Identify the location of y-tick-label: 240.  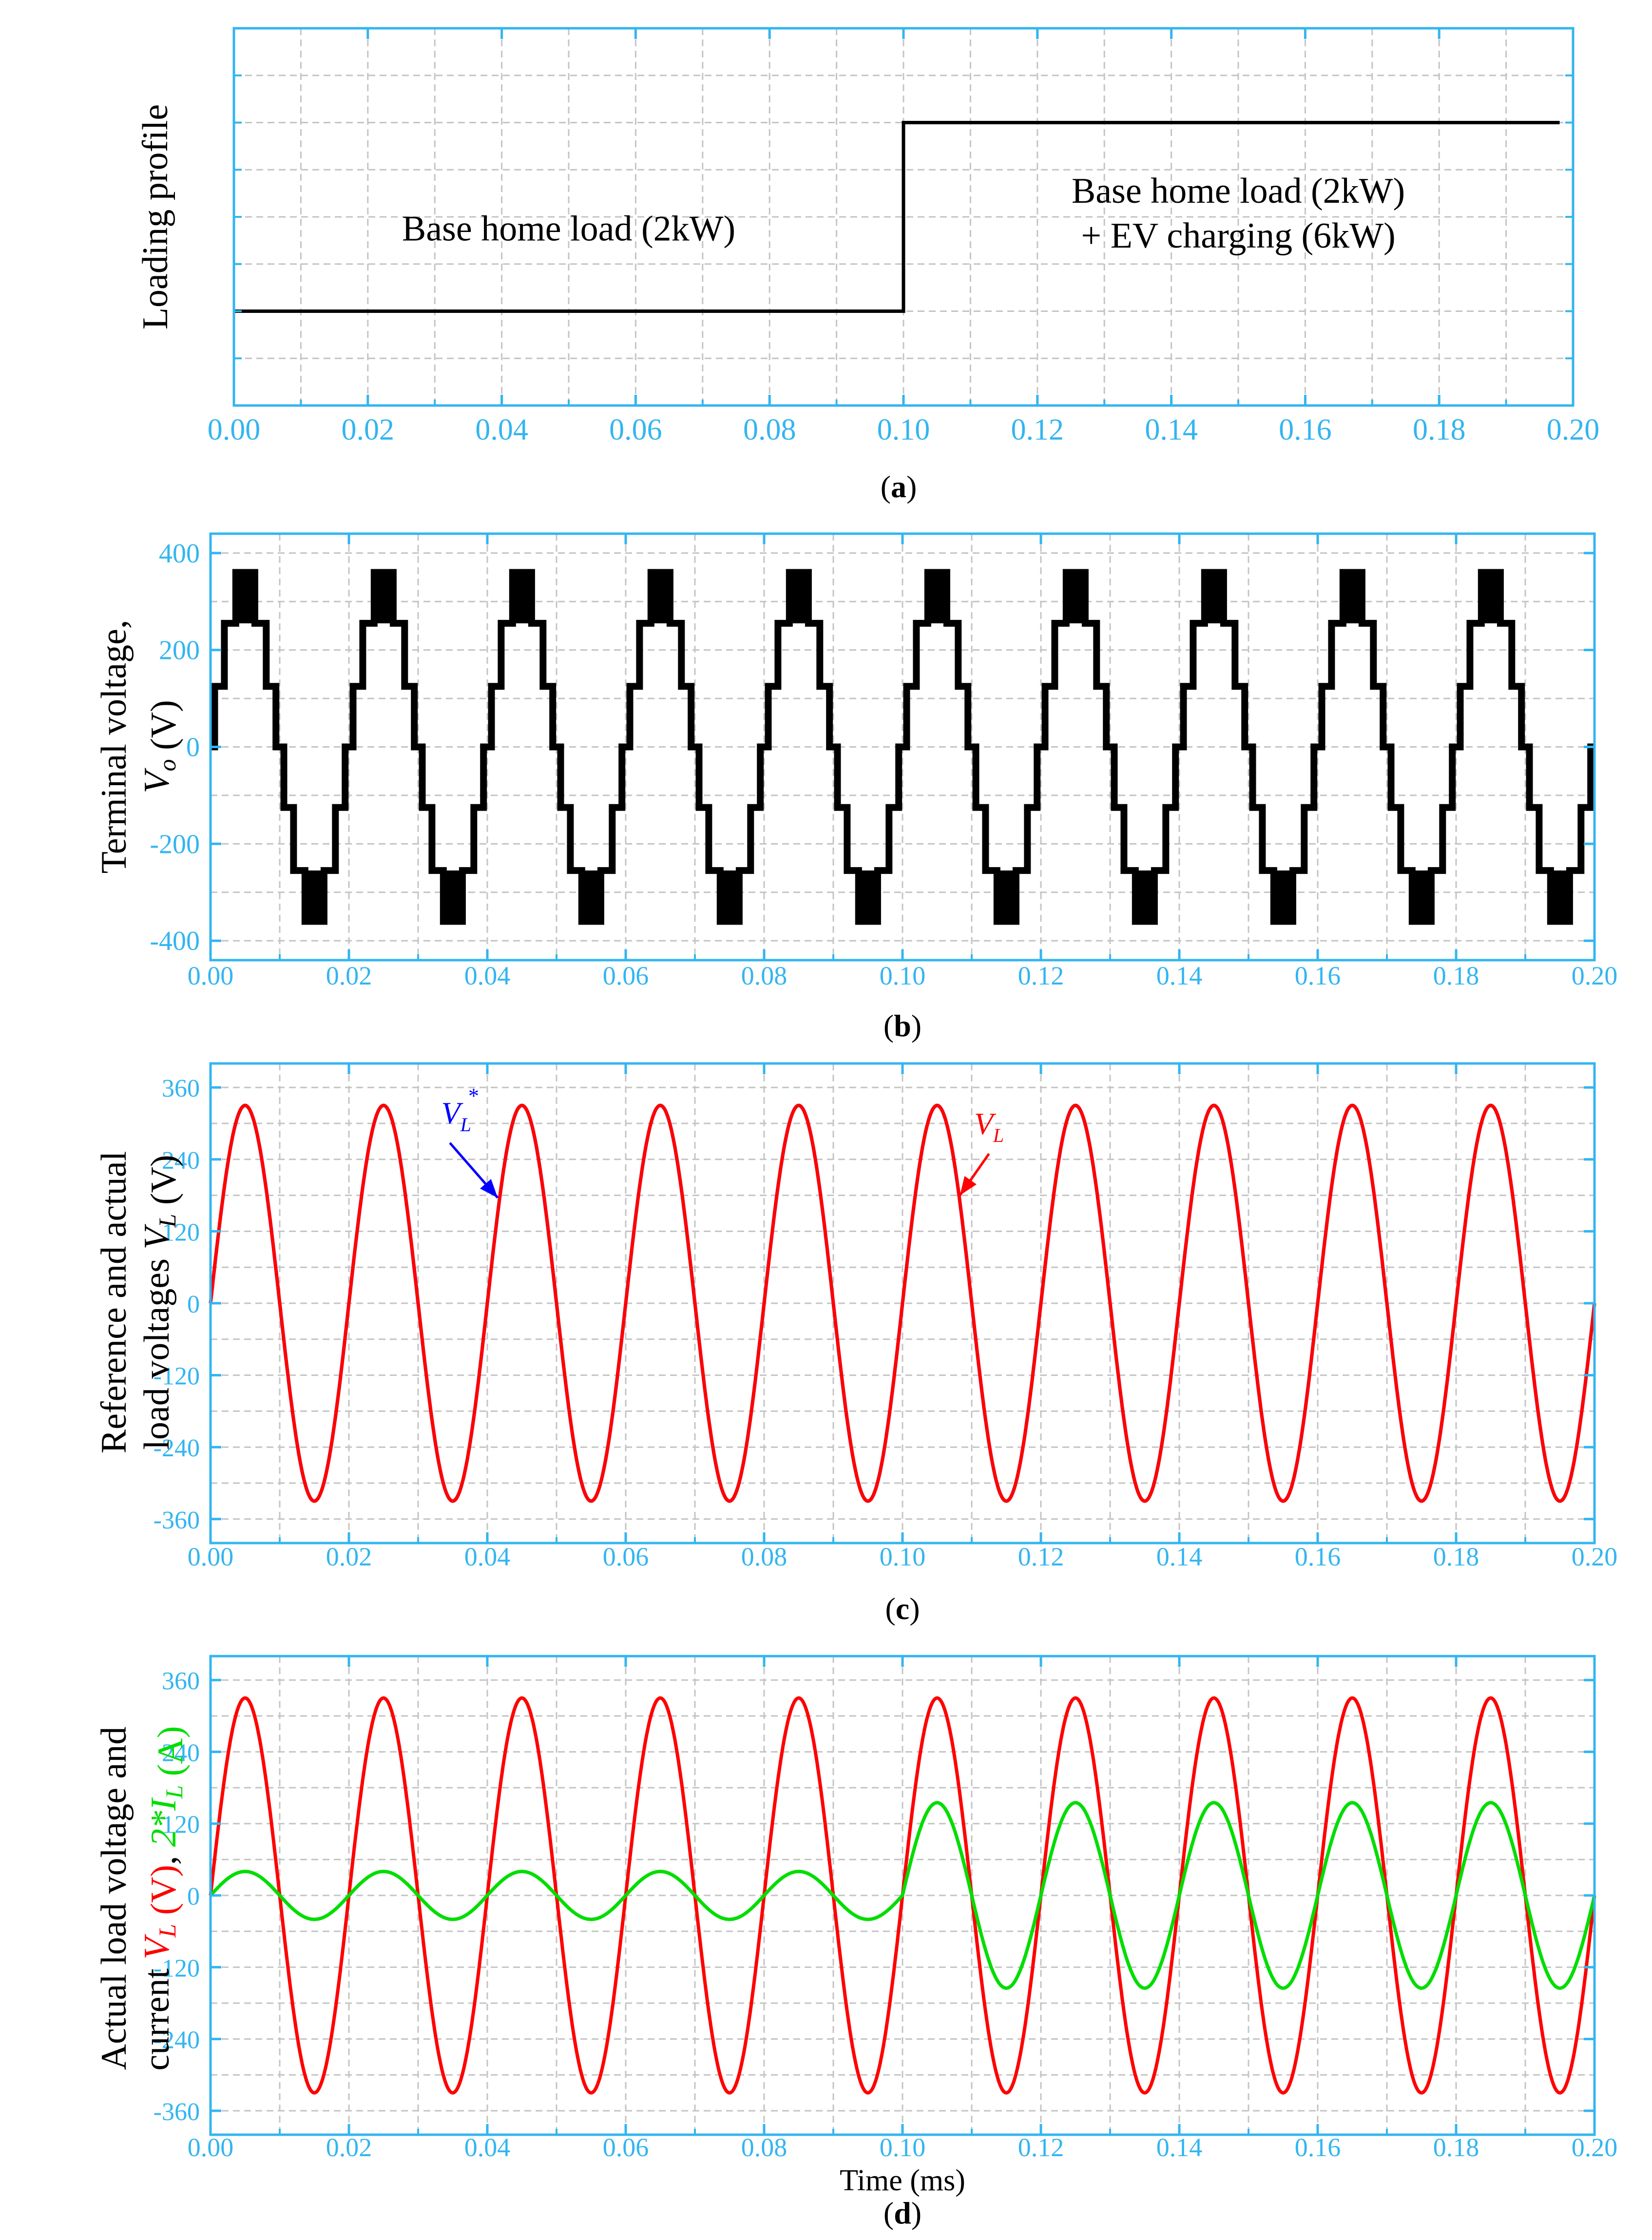
(181, 1753).